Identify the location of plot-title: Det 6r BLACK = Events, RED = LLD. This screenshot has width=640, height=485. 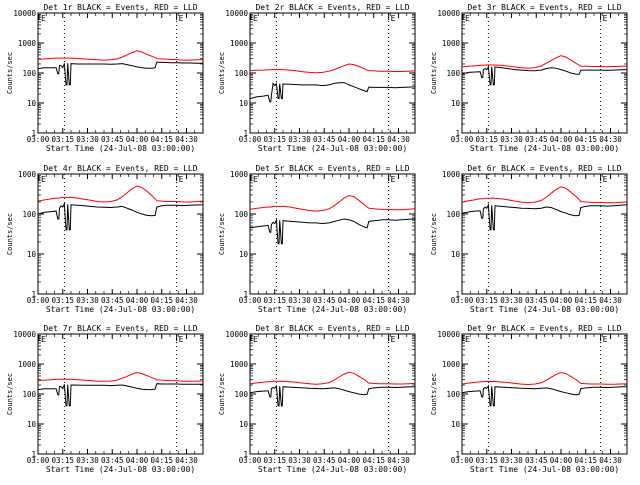
(544, 168).